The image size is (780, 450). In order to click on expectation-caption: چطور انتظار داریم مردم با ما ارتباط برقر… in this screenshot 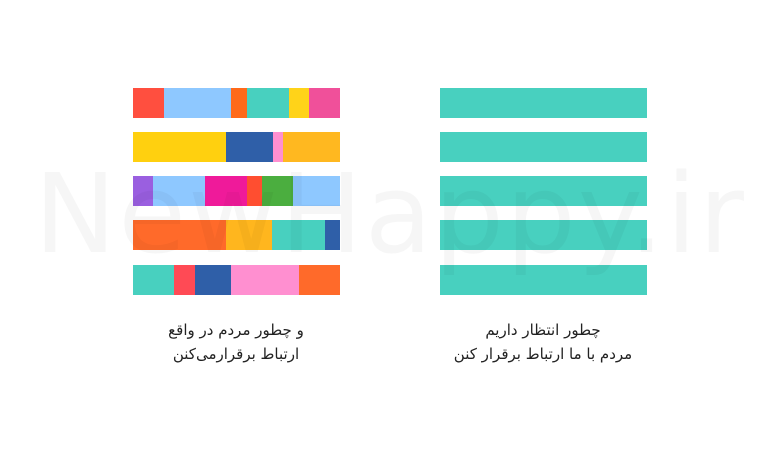, I will do `click(543, 342)`.